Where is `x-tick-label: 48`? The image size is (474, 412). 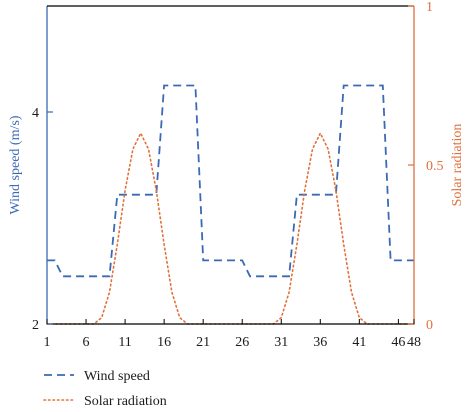
x-tick-label: 48 is located at coordinates (414, 342).